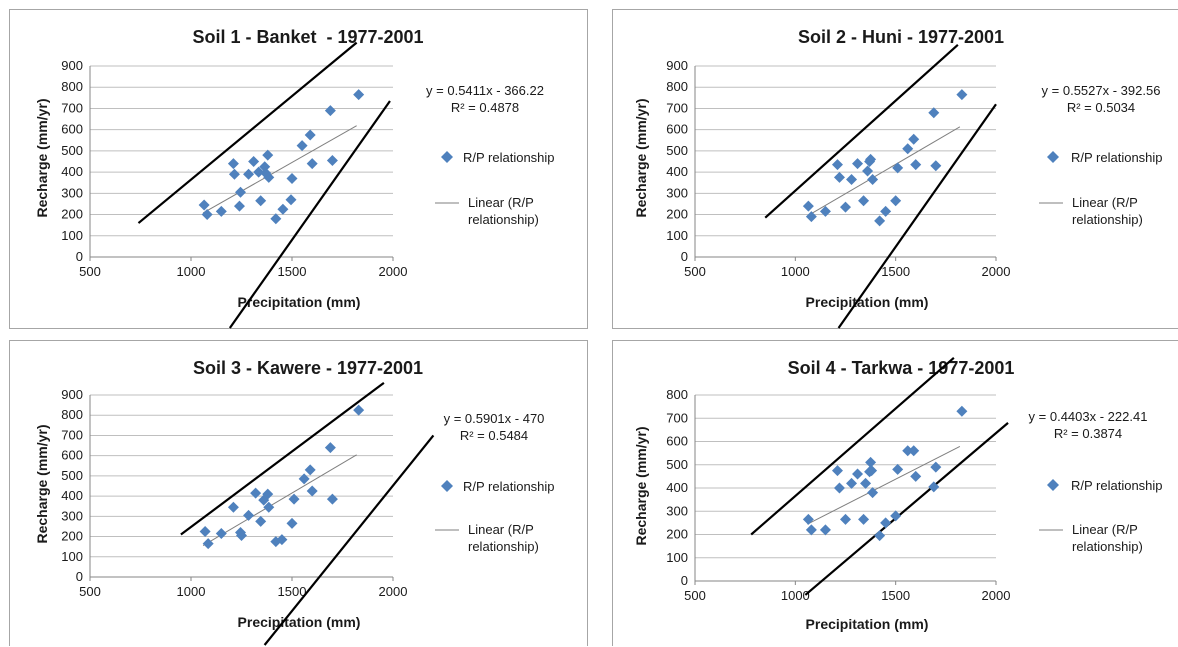 The image size is (1178, 647). What do you see at coordinates (867, 624) in the screenshot?
I see `x-axis-title: Precipitation (mm)` at bounding box center [867, 624].